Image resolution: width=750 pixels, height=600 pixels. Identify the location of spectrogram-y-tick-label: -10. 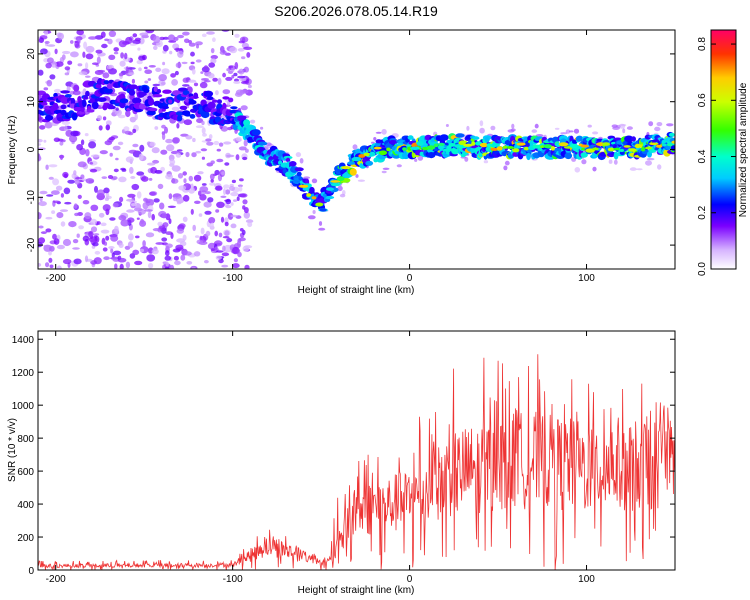
(31, 197).